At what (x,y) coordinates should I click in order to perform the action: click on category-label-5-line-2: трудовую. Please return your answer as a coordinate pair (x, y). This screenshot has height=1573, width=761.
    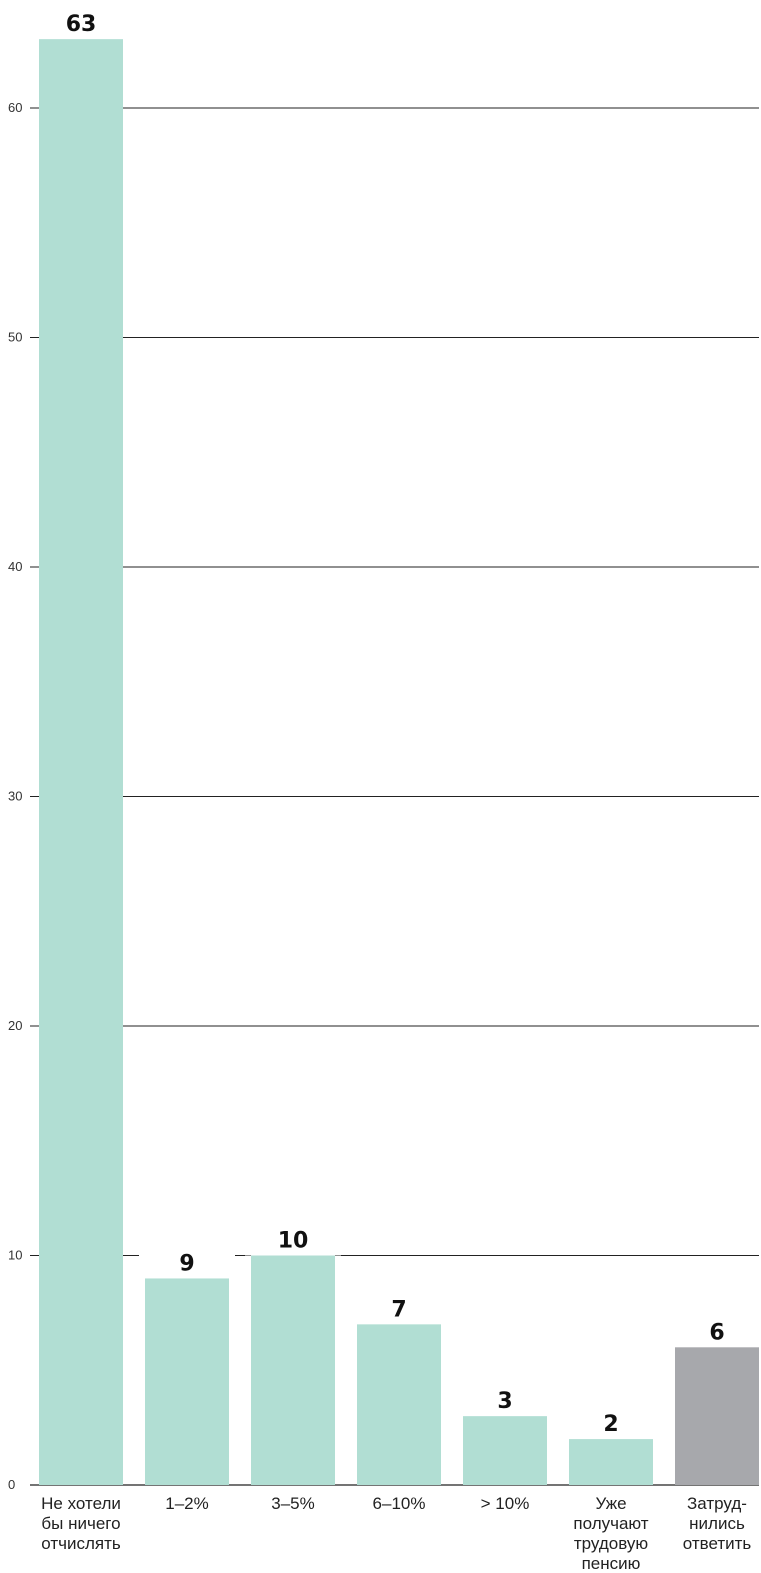
    Looking at the image, I should click on (611, 1543).